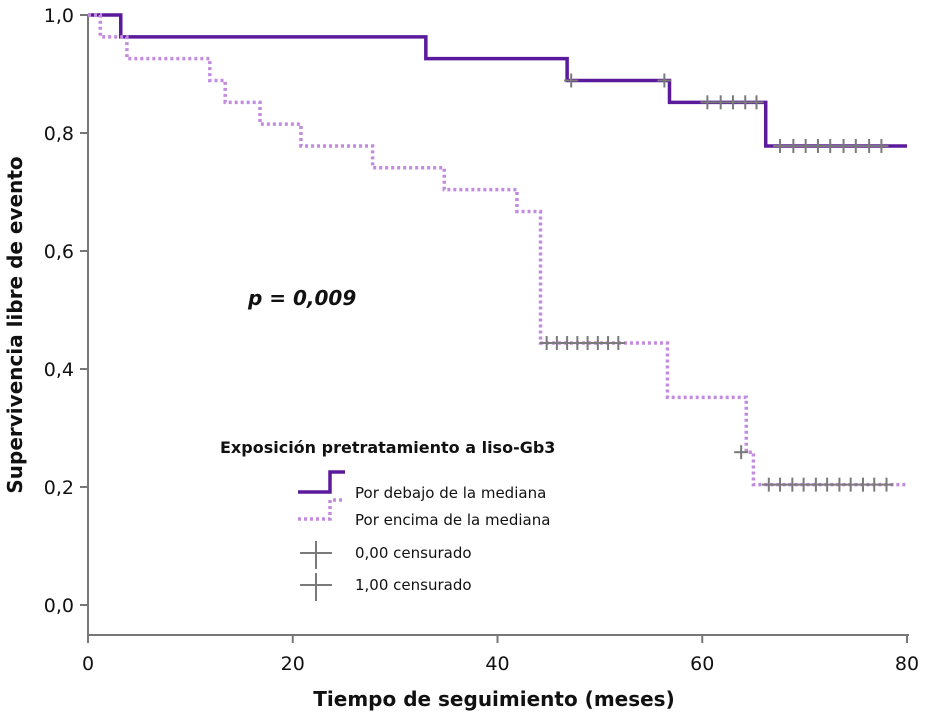 This screenshot has width=928, height=715. What do you see at coordinates (59, 134) in the screenshot?
I see `y-tick-label: 0,8` at bounding box center [59, 134].